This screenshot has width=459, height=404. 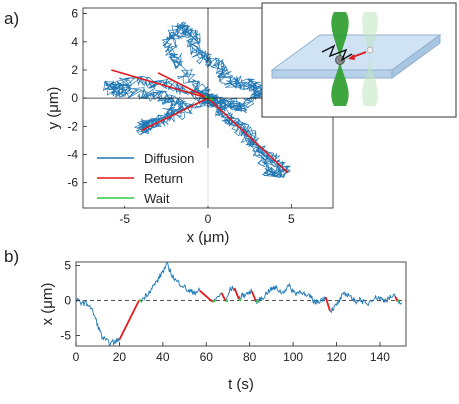 What do you see at coordinates (351, 57) in the screenshot?
I see `inset-arrowhead-icon` at bounding box center [351, 57].